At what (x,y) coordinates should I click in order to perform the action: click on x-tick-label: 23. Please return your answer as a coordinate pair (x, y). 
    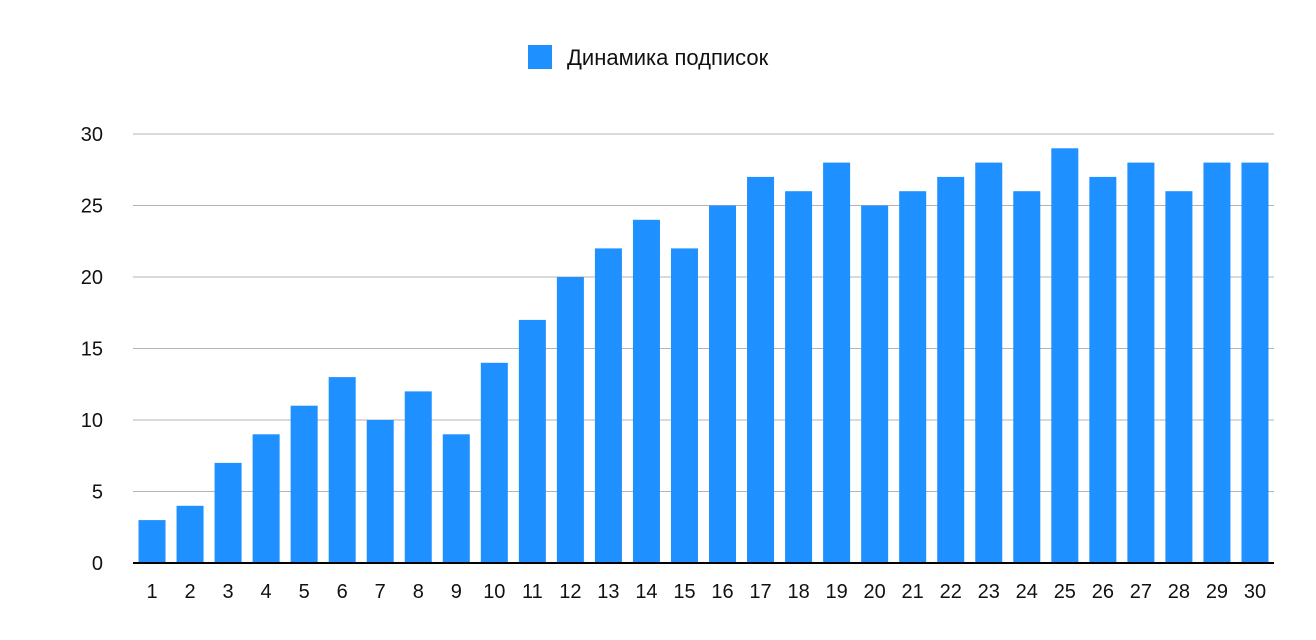
    Looking at the image, I should click on (989, 592).